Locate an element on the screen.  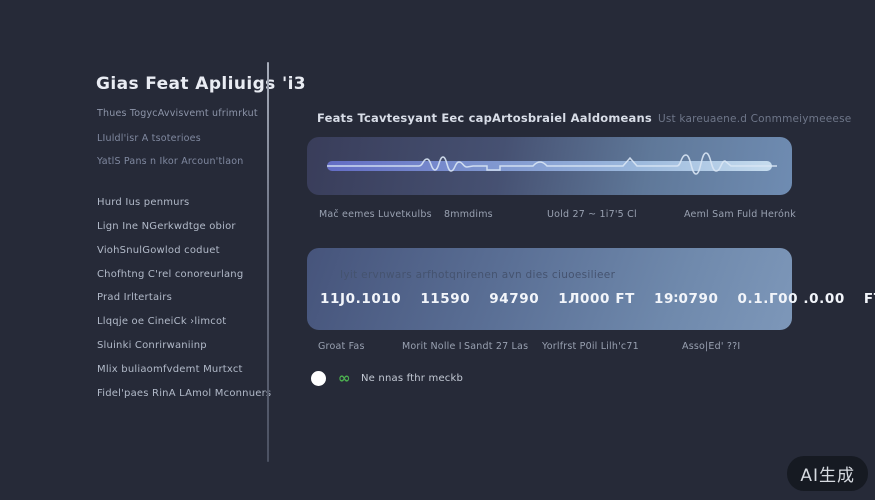
readout-label: Morit Nolle I is located at coordinates (432, 346).